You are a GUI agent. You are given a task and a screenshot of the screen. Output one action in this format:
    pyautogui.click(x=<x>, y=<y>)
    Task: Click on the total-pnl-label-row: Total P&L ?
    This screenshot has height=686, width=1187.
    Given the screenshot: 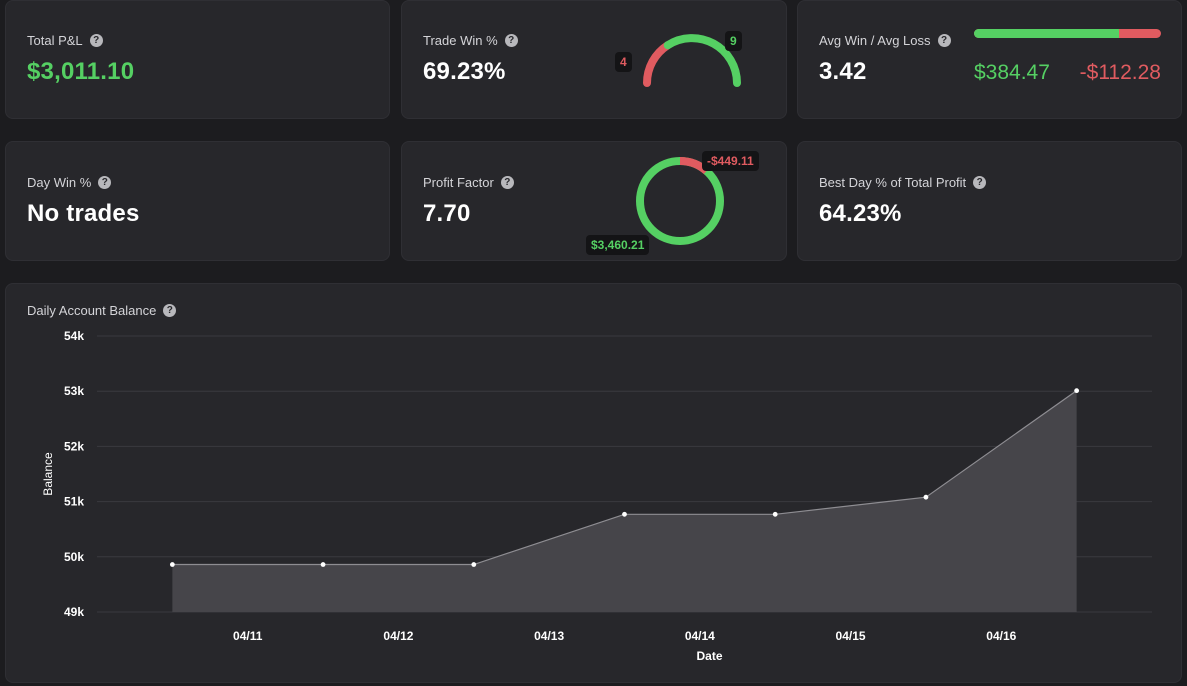 What is the action you would take?
    pyautogui.click(x=65, y=40)
    